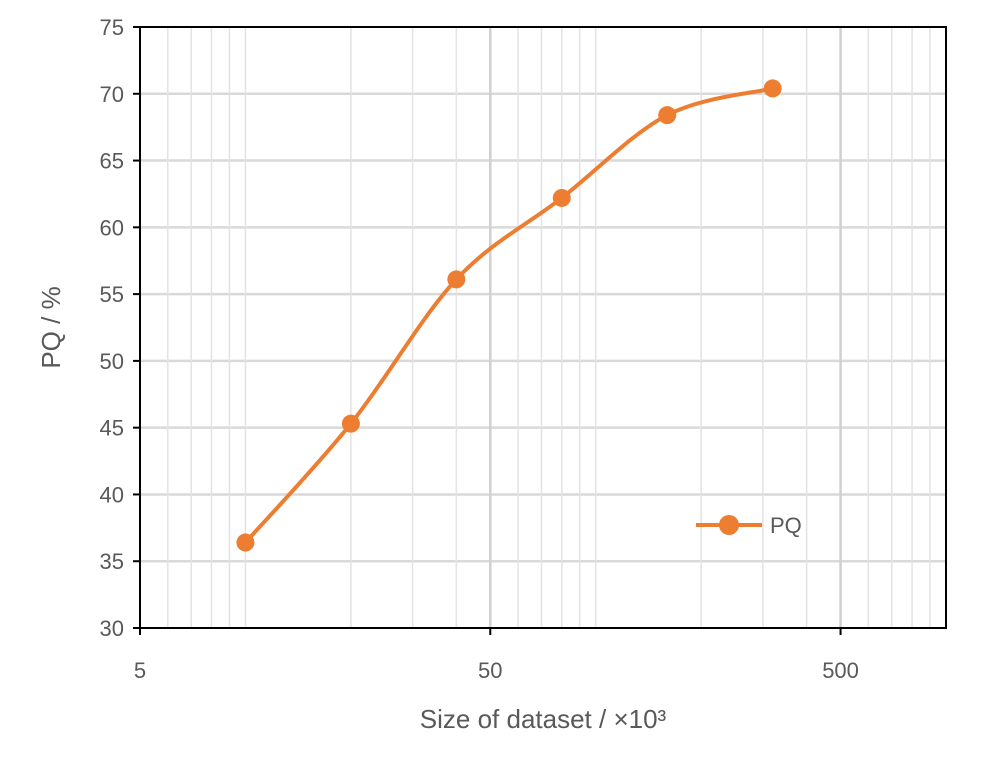 This screenshot has width=997, height=759. Describe the element at coordinates (112, 494) in the screenshot. I see `y-tick-label-2: 40` at that location.